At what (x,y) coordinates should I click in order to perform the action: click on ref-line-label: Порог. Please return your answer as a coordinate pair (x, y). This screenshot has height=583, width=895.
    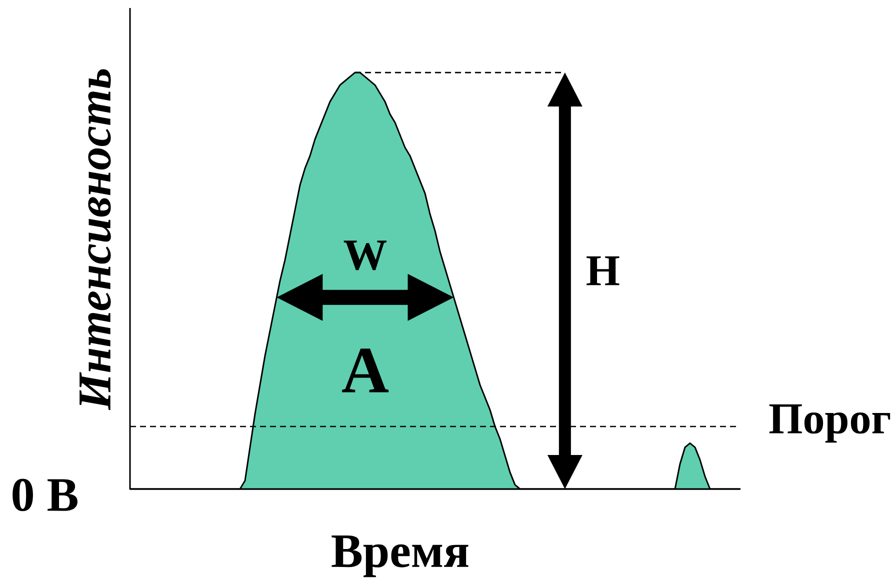
    Looking at the image, I should click on (829, 423).